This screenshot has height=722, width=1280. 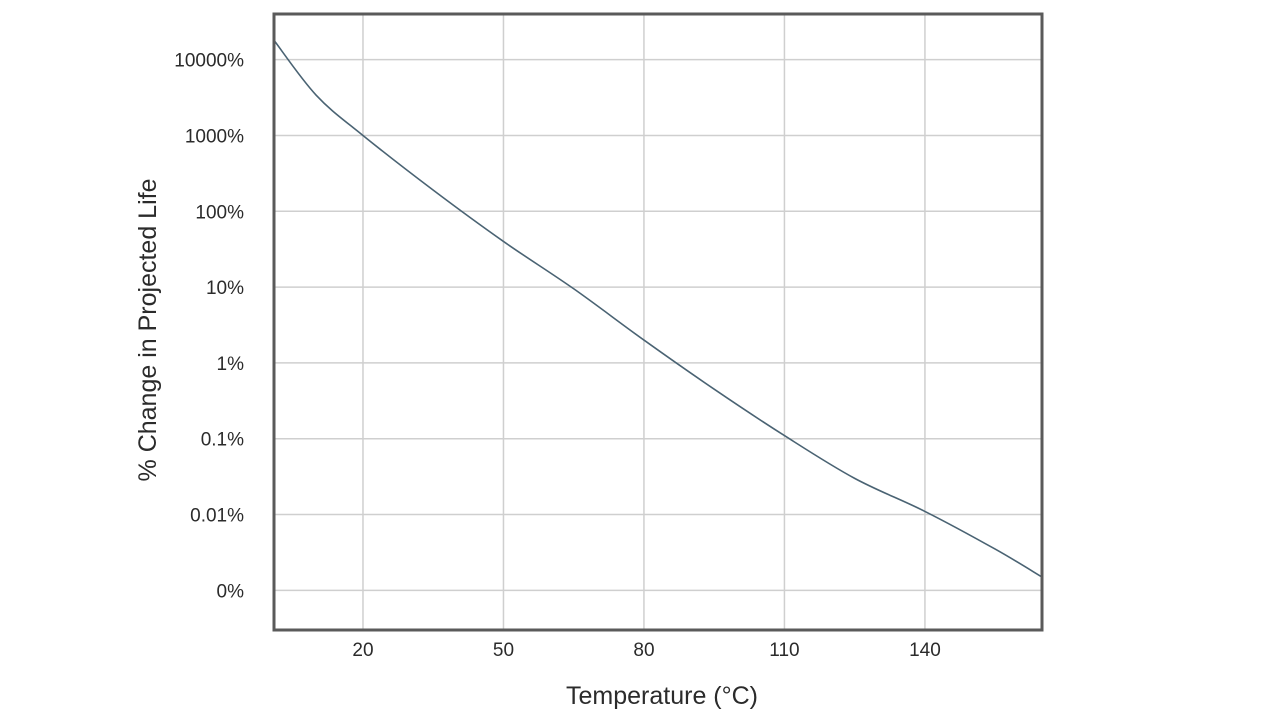 What do you see at coordinates (217, 516) in the screenshot?
I see `y-tick-label: 0.01%` at bounding box center [217, 516].